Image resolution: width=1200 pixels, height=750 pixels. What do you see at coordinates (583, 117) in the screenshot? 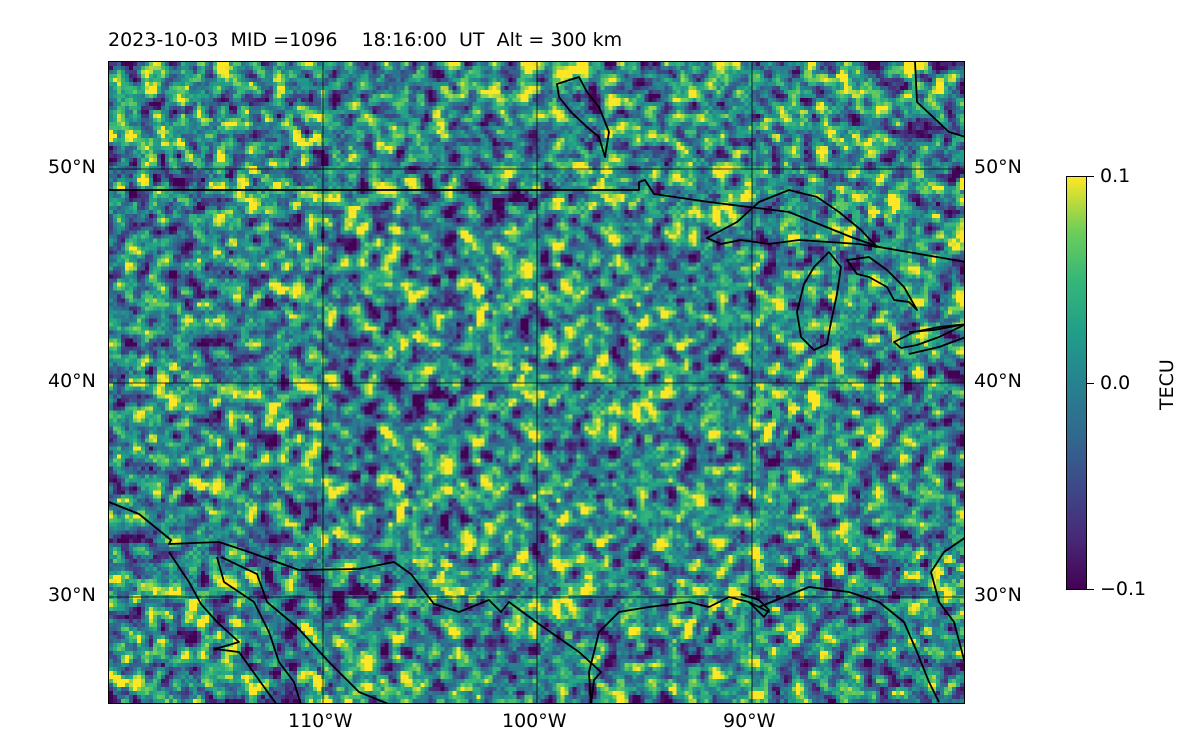
I see `lake-nipigon` at bounding box center [583, 117].